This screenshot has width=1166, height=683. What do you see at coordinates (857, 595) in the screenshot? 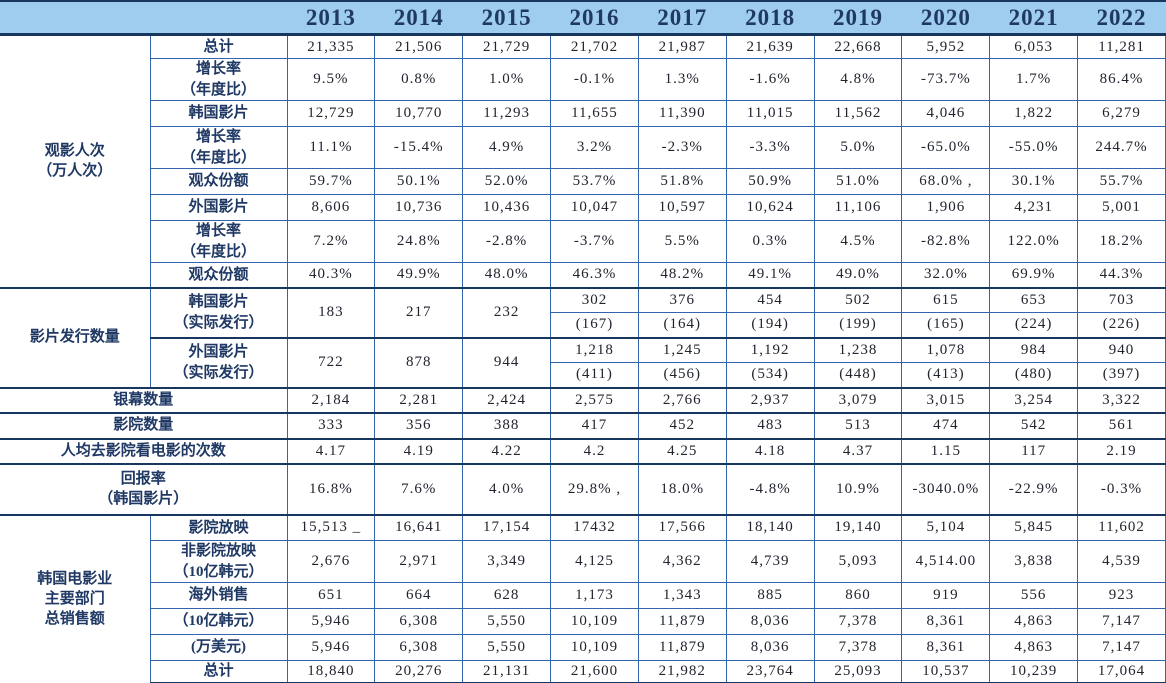
I see `value-cell: 860` at bounding box center [857, 595].